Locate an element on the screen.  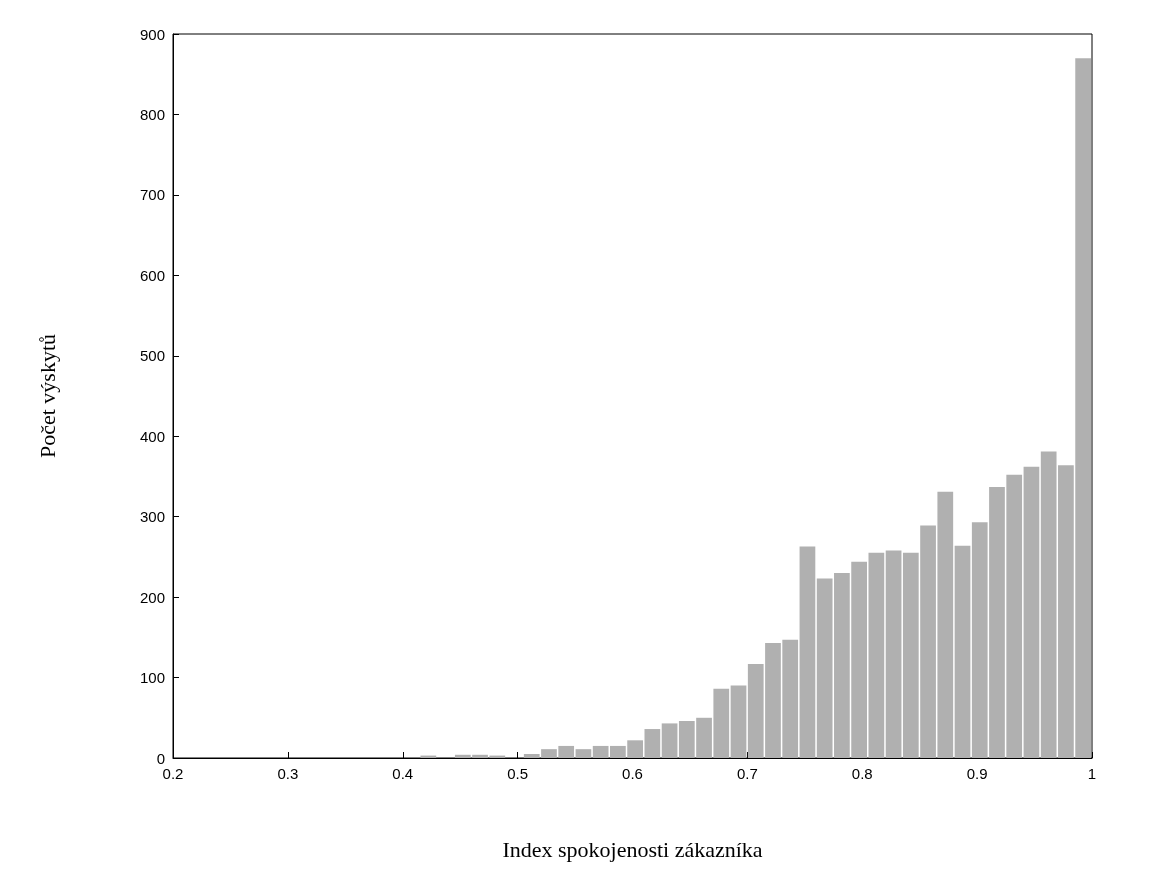
y-tick-label: 200 is located at coordinates (152, 597).